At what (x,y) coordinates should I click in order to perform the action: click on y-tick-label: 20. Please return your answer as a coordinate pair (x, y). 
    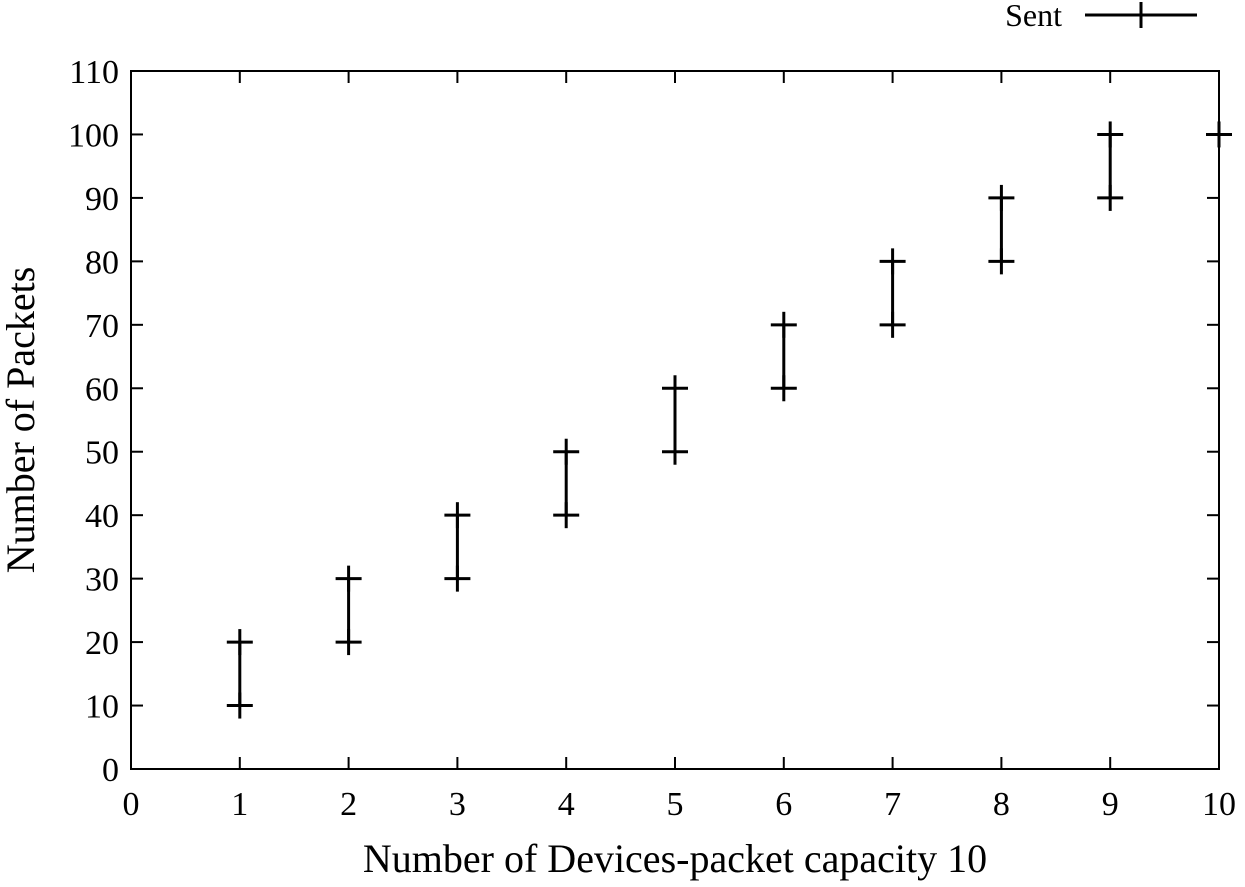
    Looking at the image, I should click on (102, 643).